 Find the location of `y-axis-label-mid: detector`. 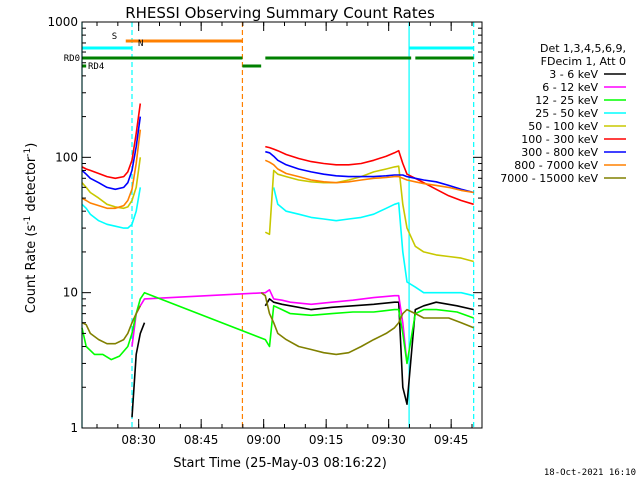

y-axis-label-mid: detector is located at coordinates (31, 186).